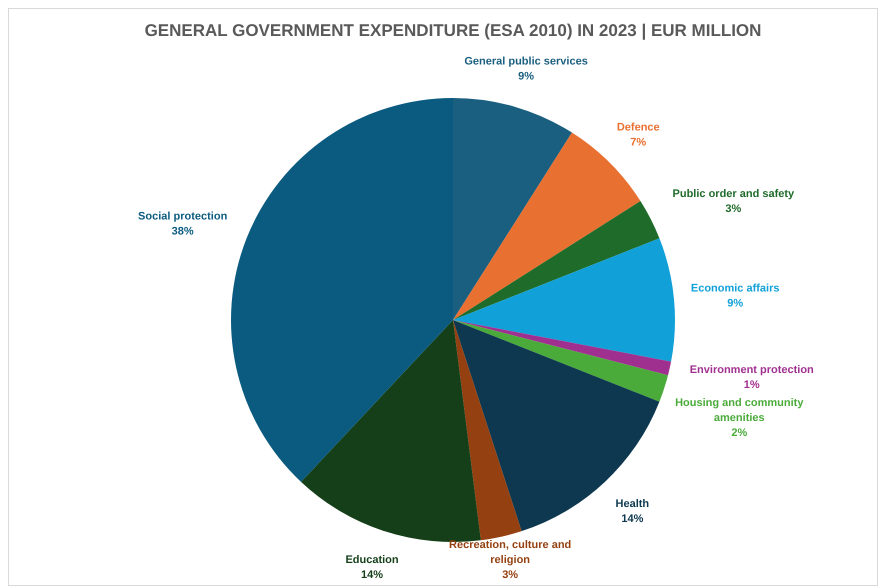 The image size is (886, 588). Describe the element at coordinates (752, 370) in the screenshot. I see `slice-label: Environment protection` at that location.